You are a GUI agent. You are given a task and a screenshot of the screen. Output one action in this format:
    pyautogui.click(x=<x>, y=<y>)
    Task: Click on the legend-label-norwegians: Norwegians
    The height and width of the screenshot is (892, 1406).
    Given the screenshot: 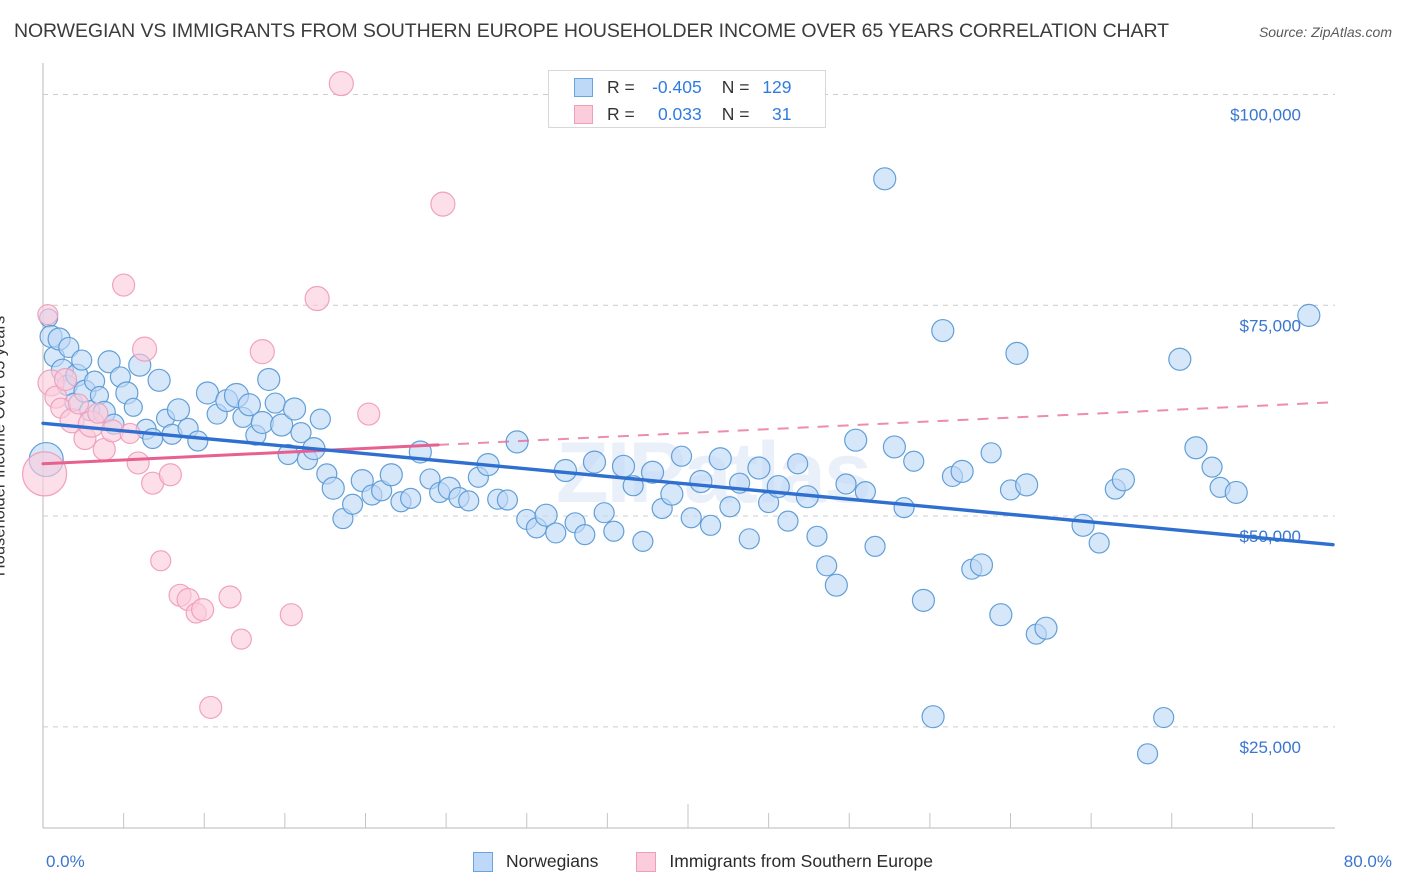 What is the action you would take?
    pyautogui.click(x=552, y=861)
    